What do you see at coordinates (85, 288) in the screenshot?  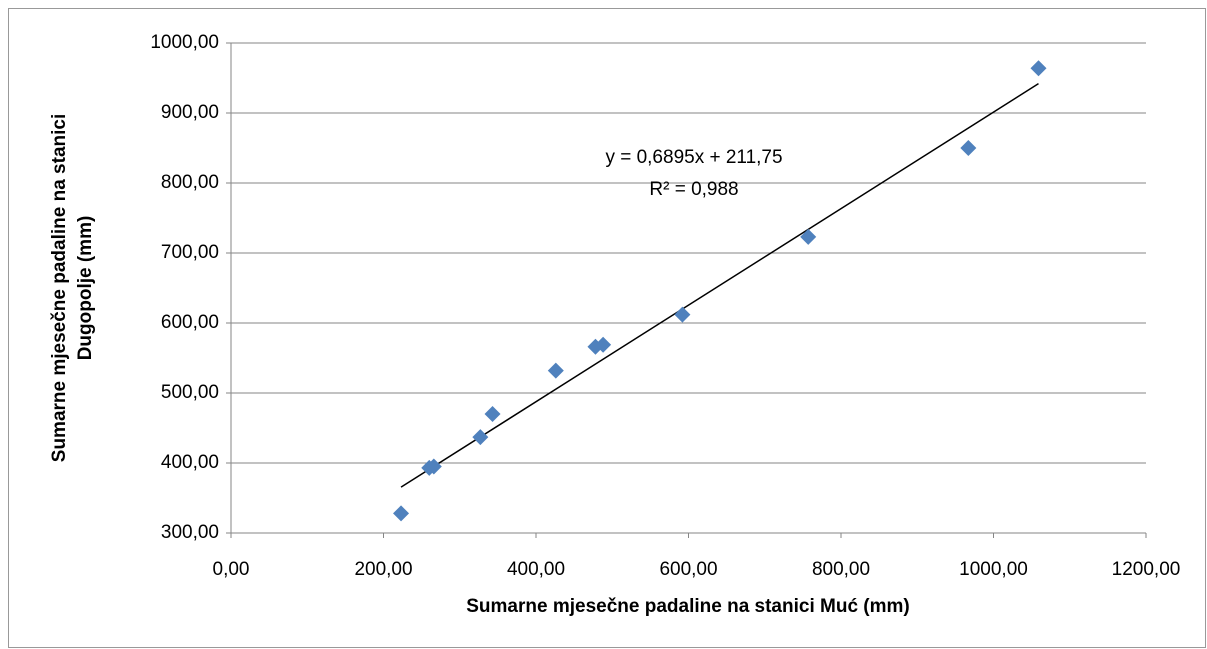 I see `y-axis-label: Dugopolje (mm)` at bounding box center [85, 288].